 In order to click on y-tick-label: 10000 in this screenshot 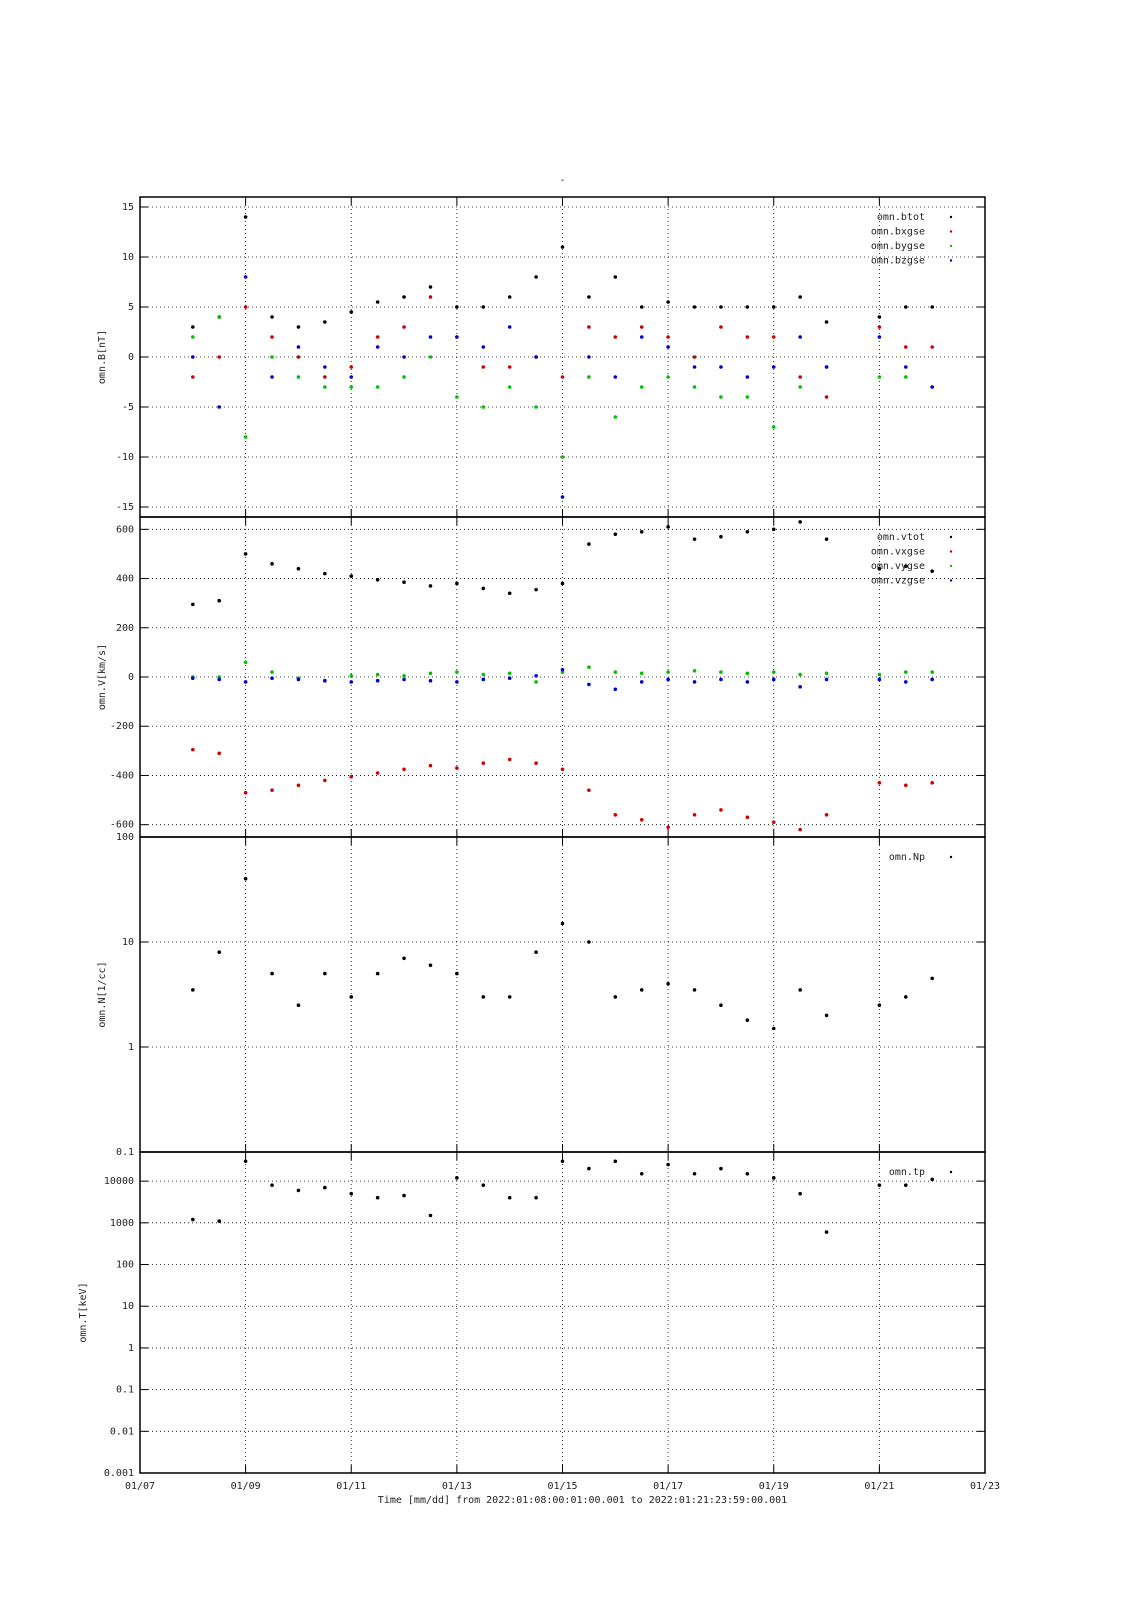, I will do `click(119, 1181)`.